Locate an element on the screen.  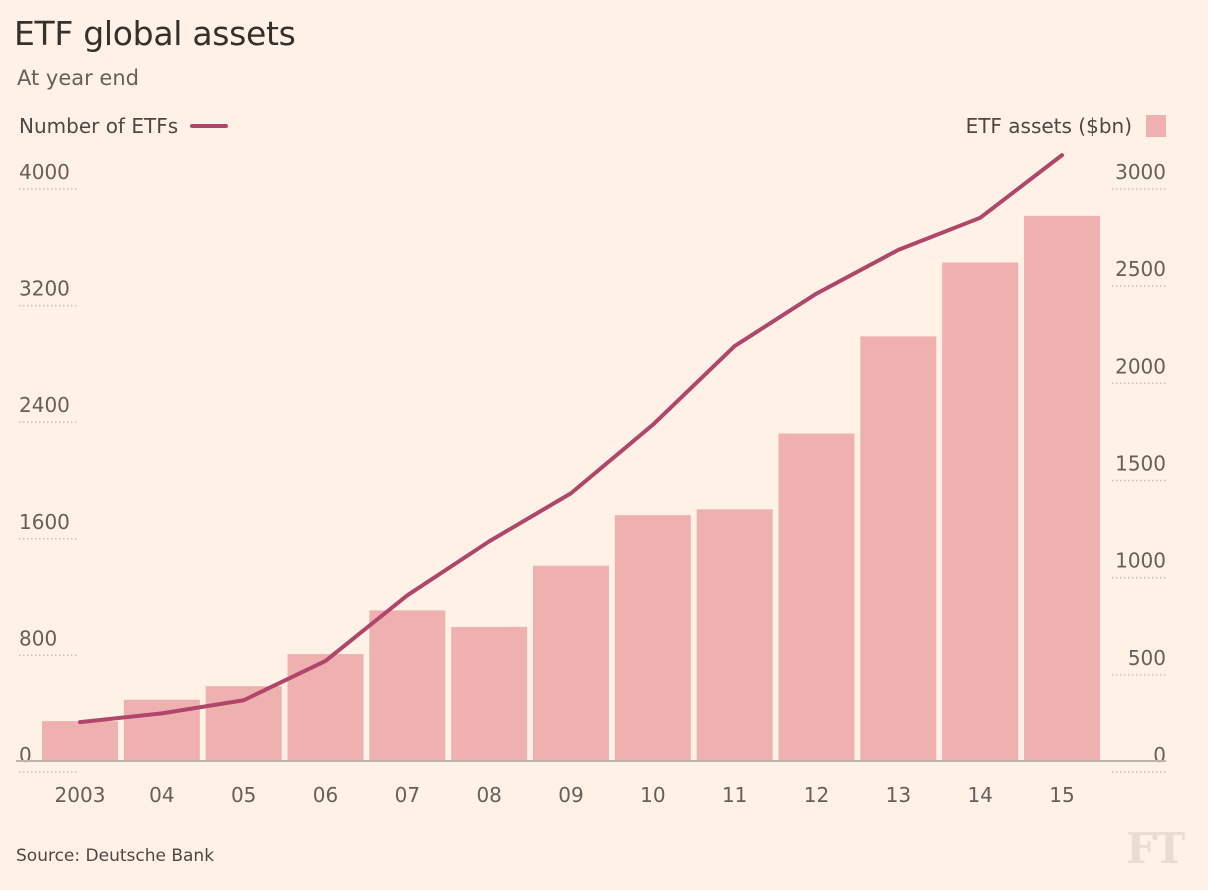
right-axis-tick-label: 1500 is located at coordinates (1140, 464).